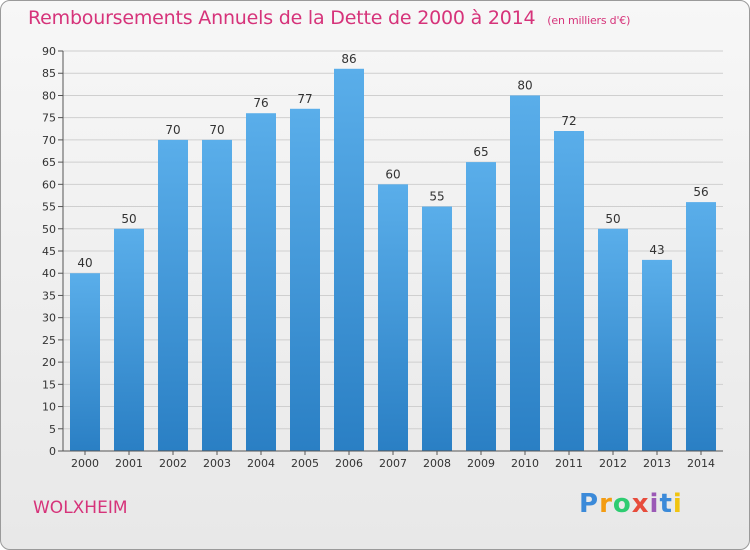  Describe the element at coordinates (305, 280) in the screenshot. I see `bar-2005` at that location.